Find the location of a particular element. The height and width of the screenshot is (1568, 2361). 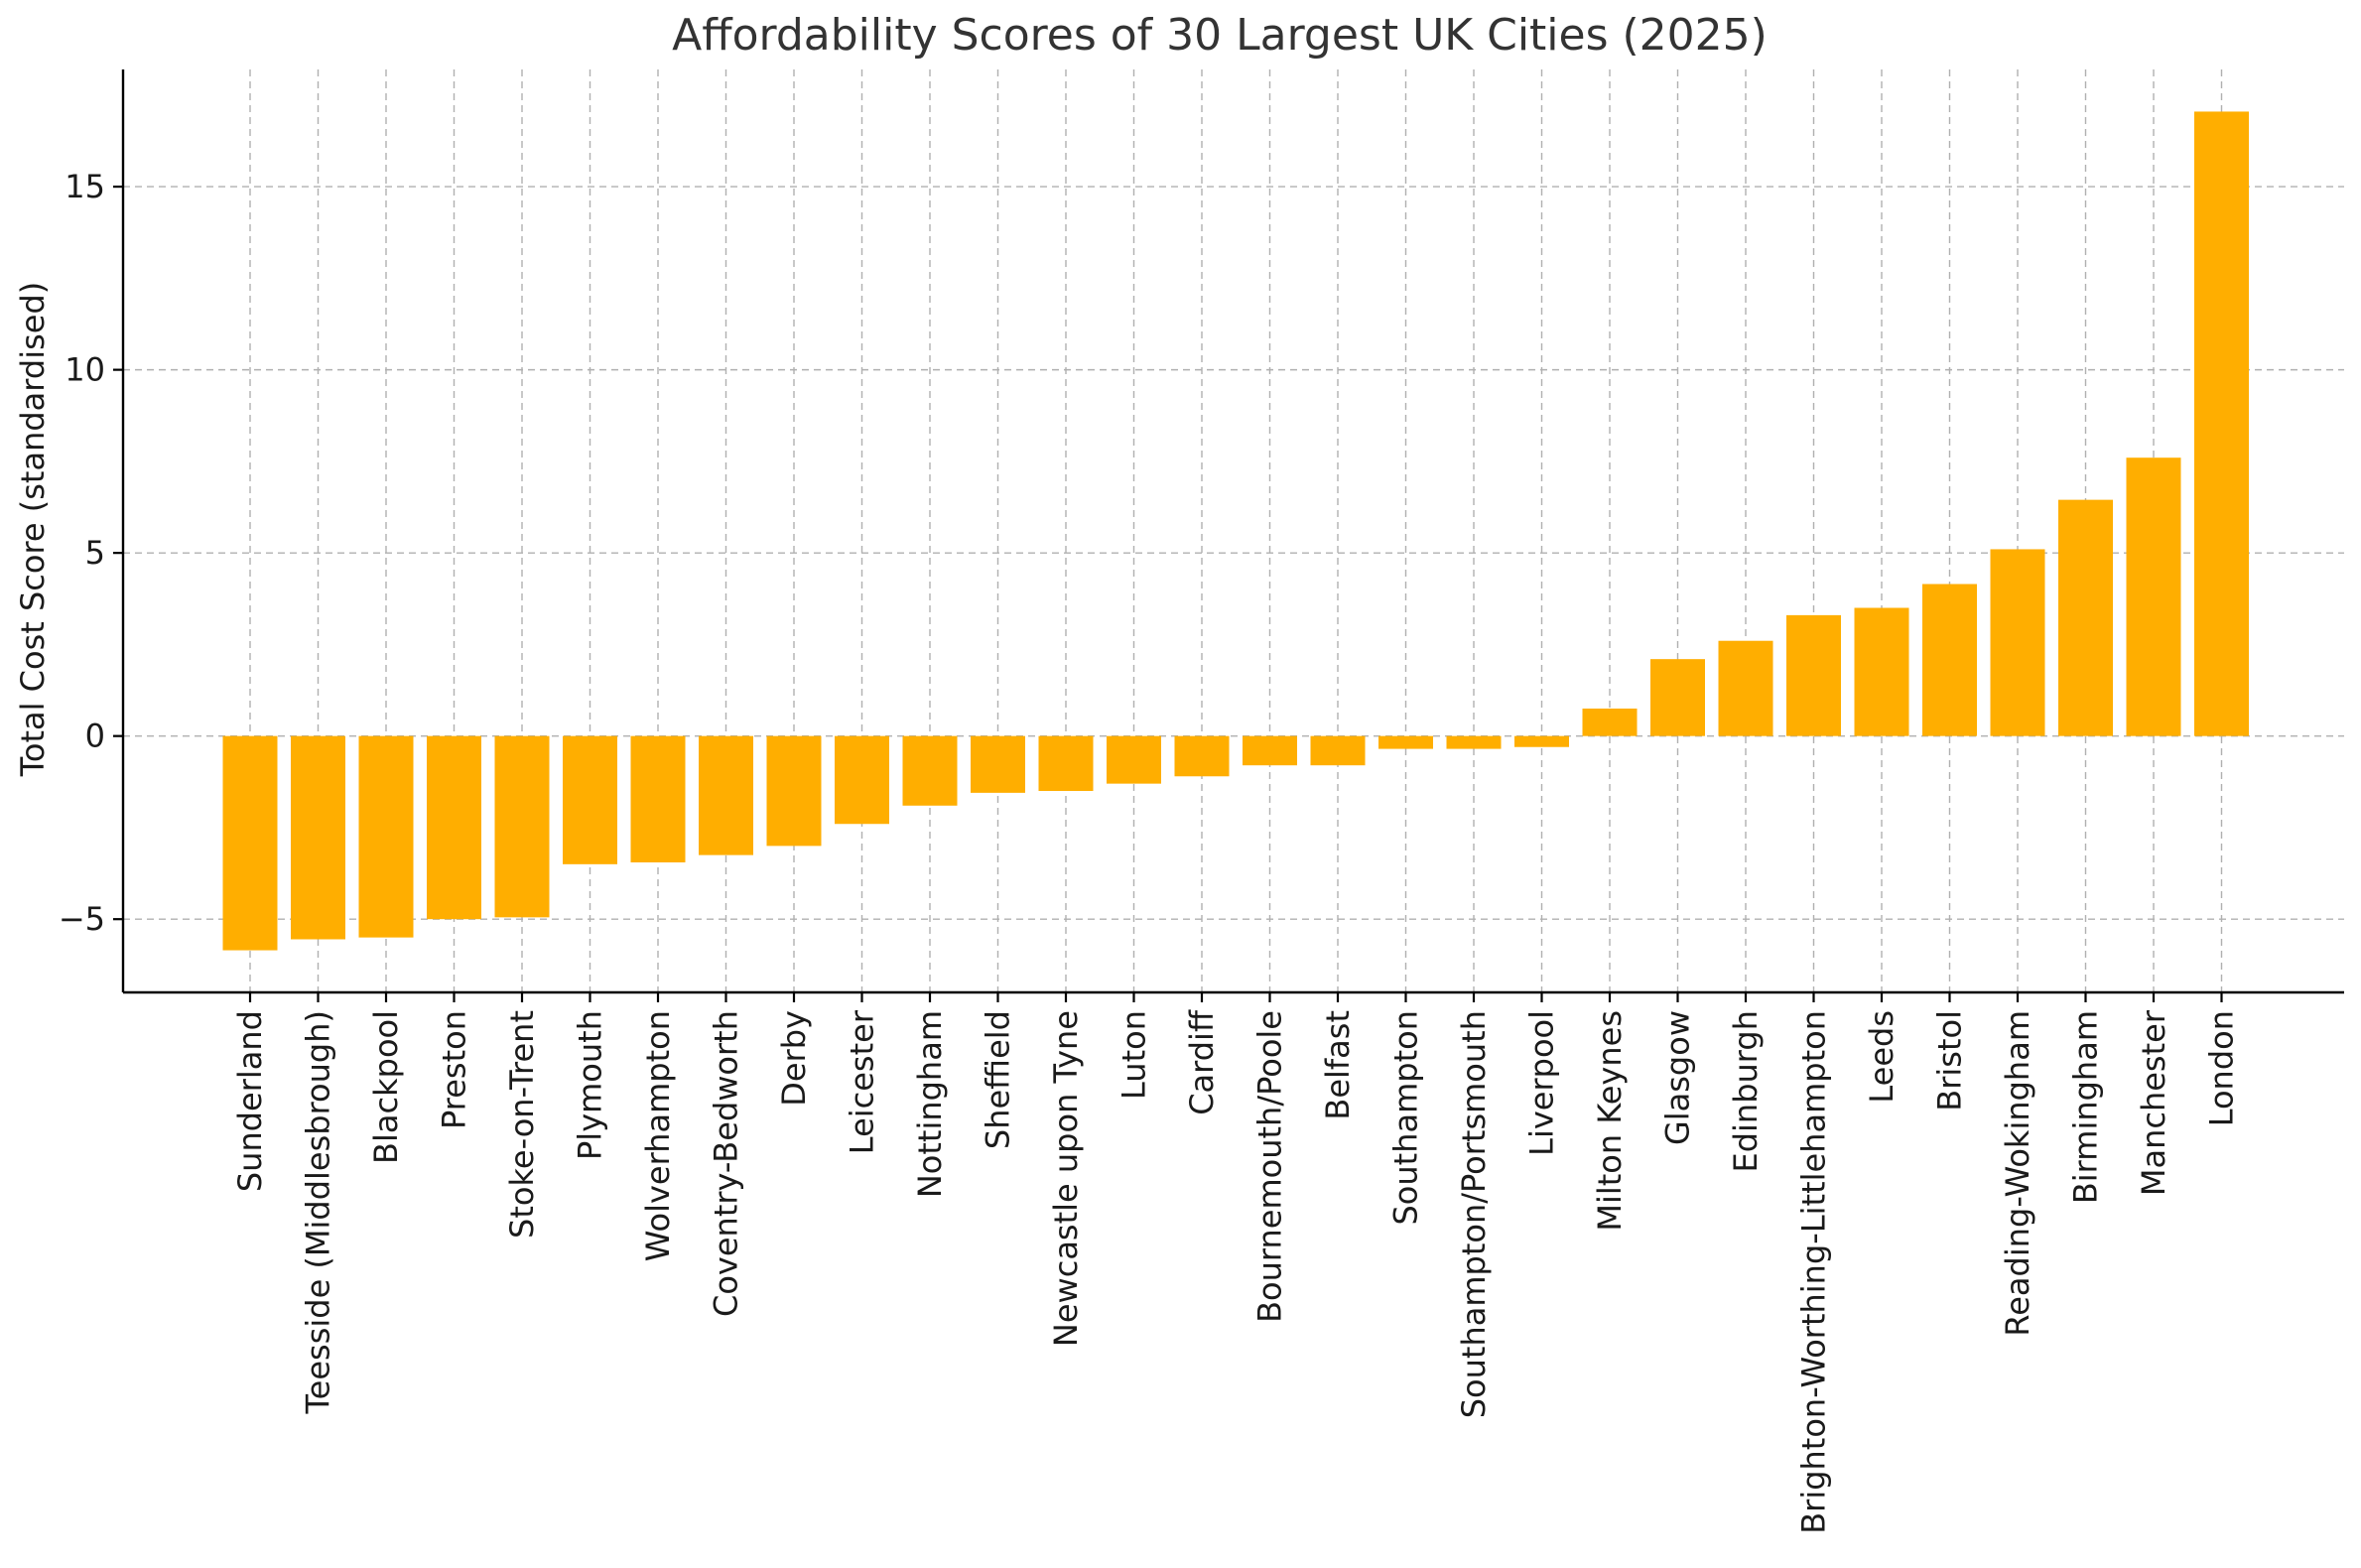

x-tick-label: Preston is located at coordinates (454, 1069).